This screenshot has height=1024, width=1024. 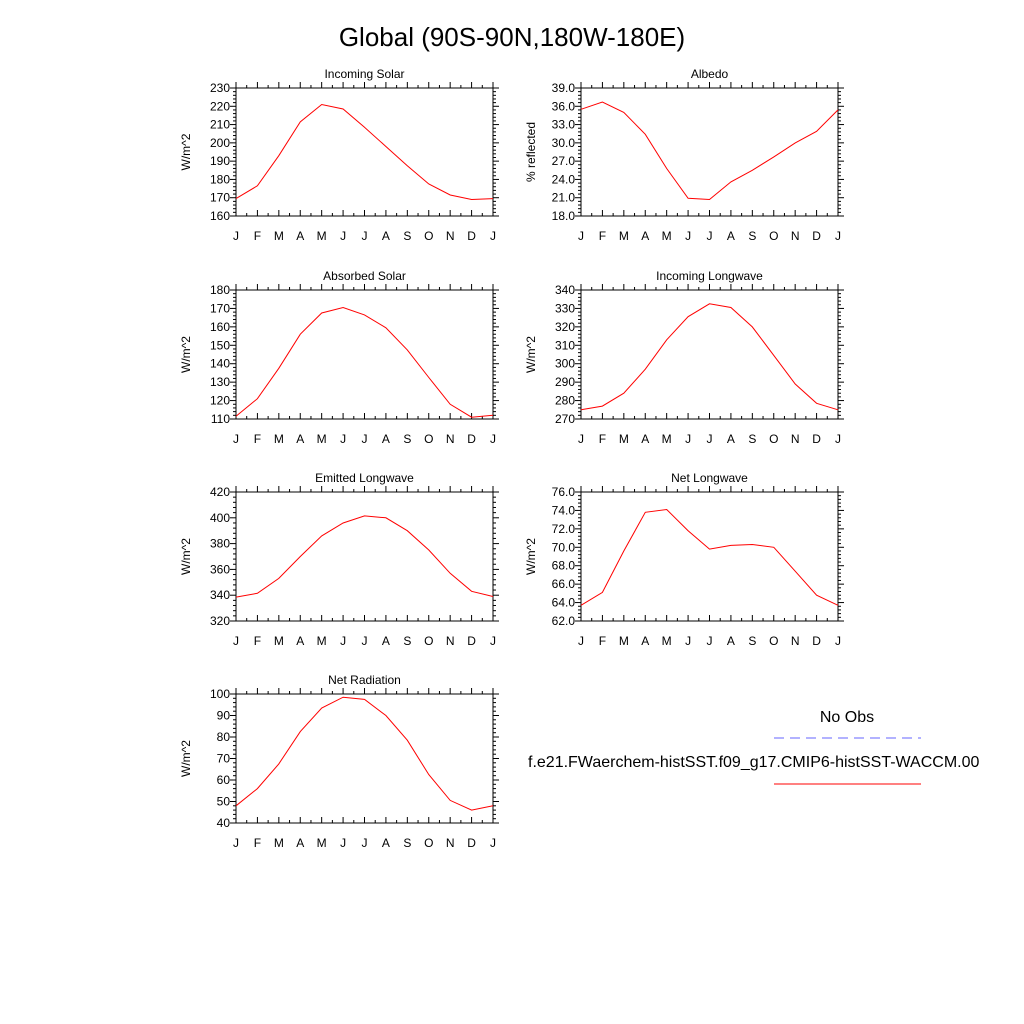 I want to click on figure-title: Global (90S-90N,180W-180E), so click(x=512, y=37).